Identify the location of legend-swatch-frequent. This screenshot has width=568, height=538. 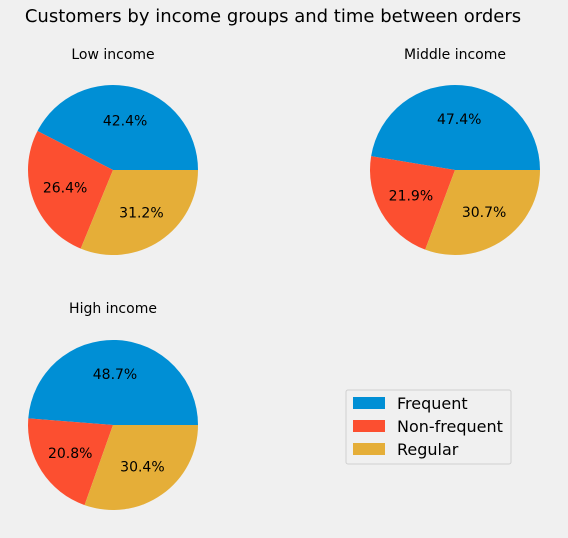
(369, 403).